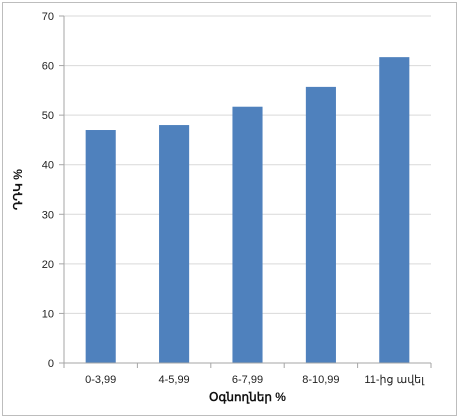  What do you see at coordinates (48, 215) in the screenshot?
I see `y-tick-label: 30` at bounding box center [48, 215].